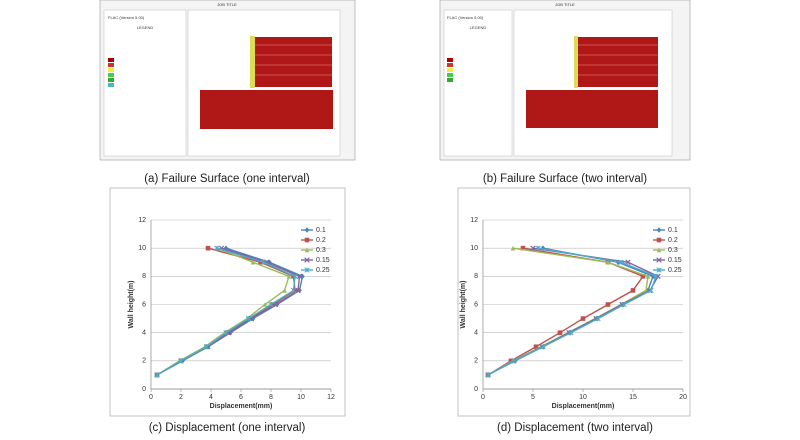 The width and height of the screenshot is (800, 440). What do you see at coordinates (683, 397) in the screenshot?
I see `x-tick-label: 20` at bounding box center [683, 397].